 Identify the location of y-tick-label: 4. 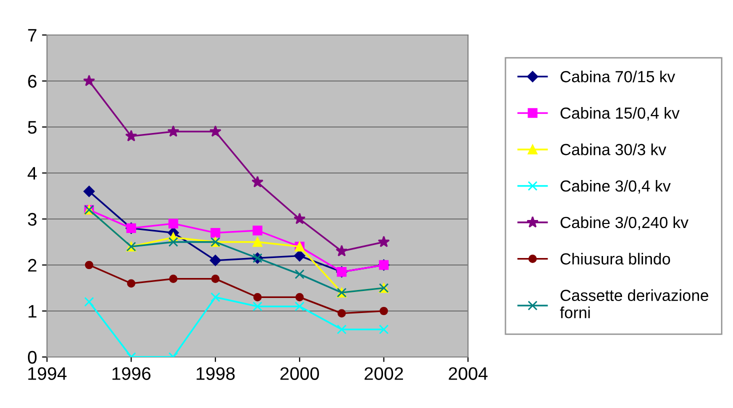
(32, 173).